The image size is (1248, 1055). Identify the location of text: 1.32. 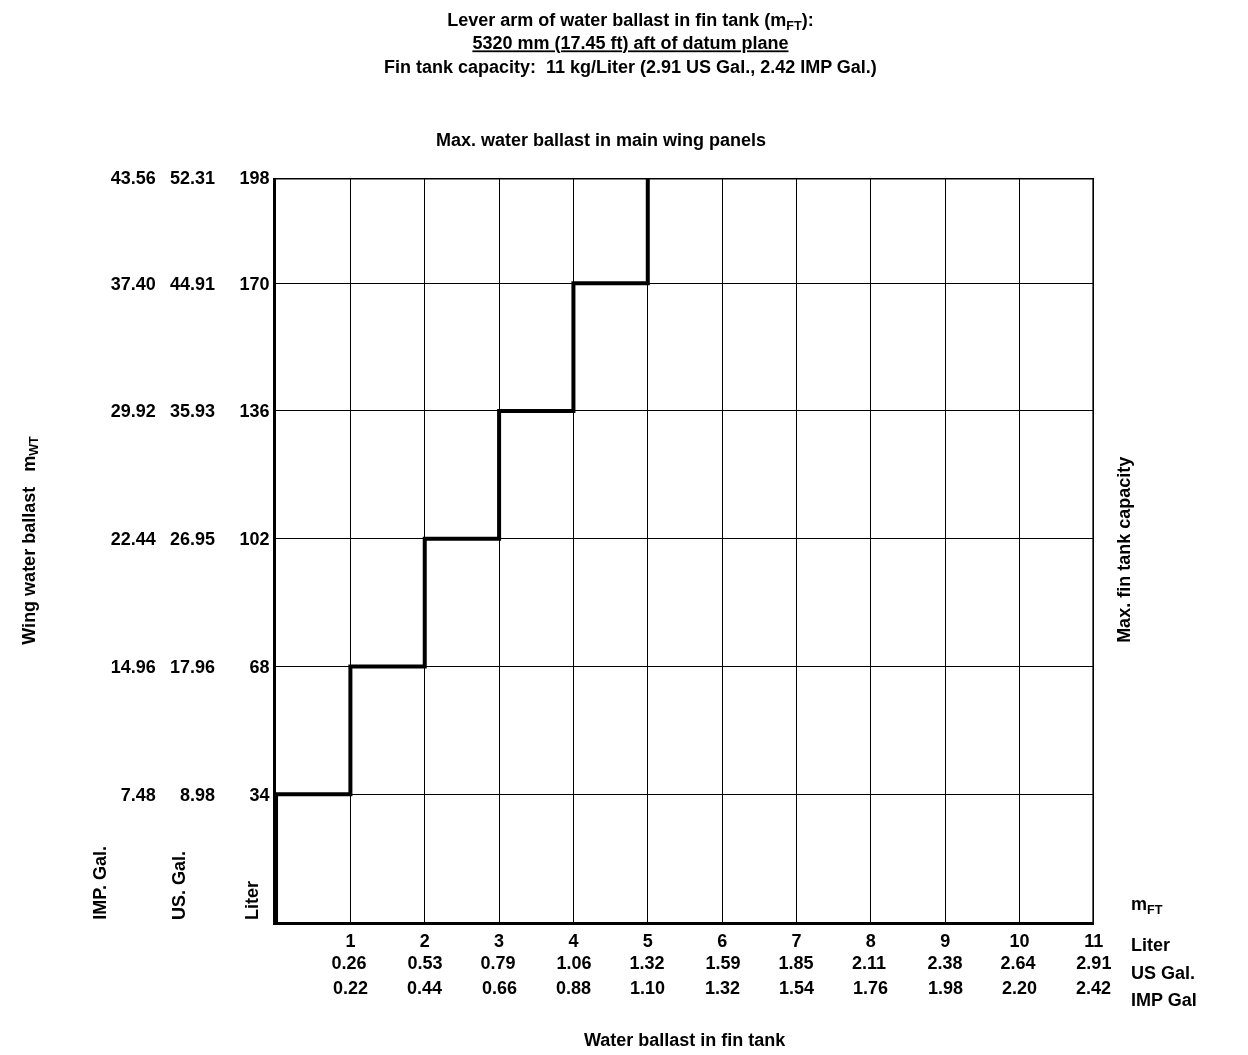
(723, 988).